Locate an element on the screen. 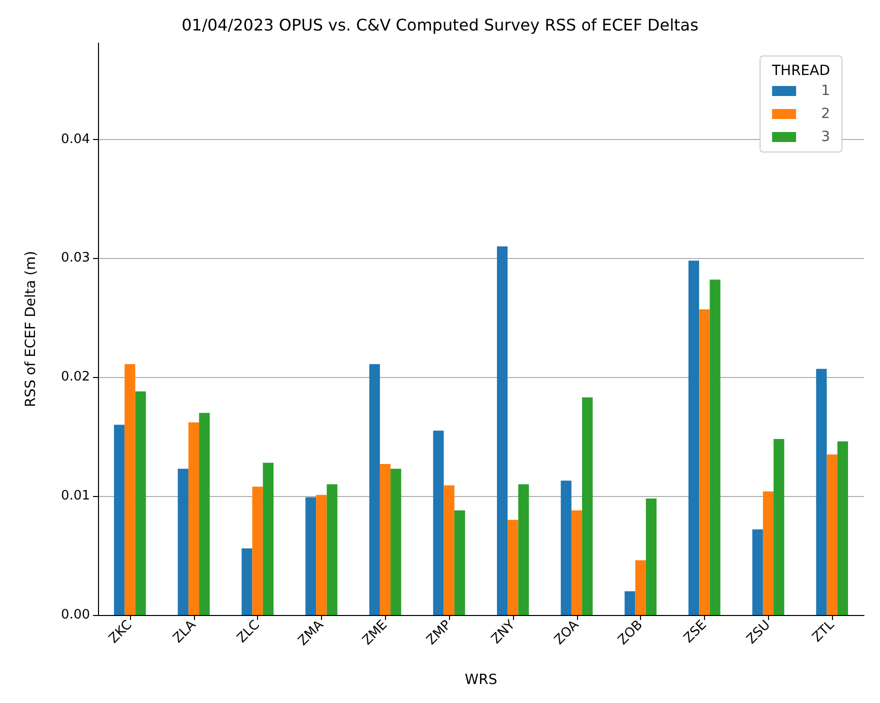 The image size is (880, 703). y-tick-label: 0.04 is located at coordinates (75, 139).